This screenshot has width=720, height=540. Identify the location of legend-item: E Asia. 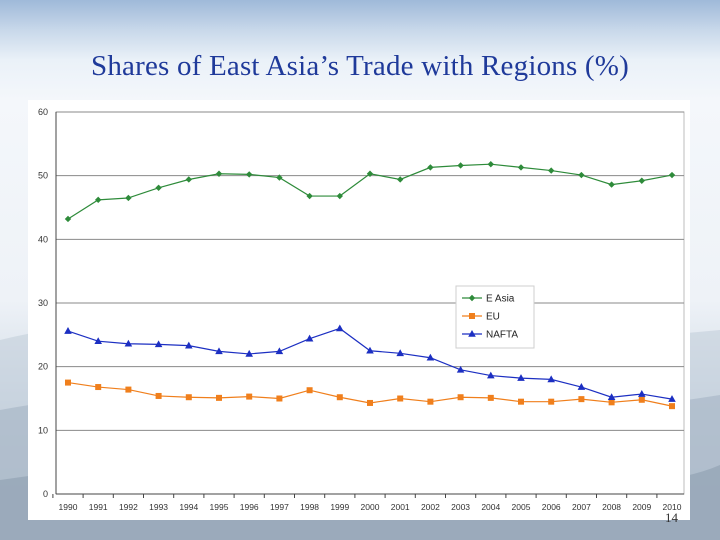
(488, 299).